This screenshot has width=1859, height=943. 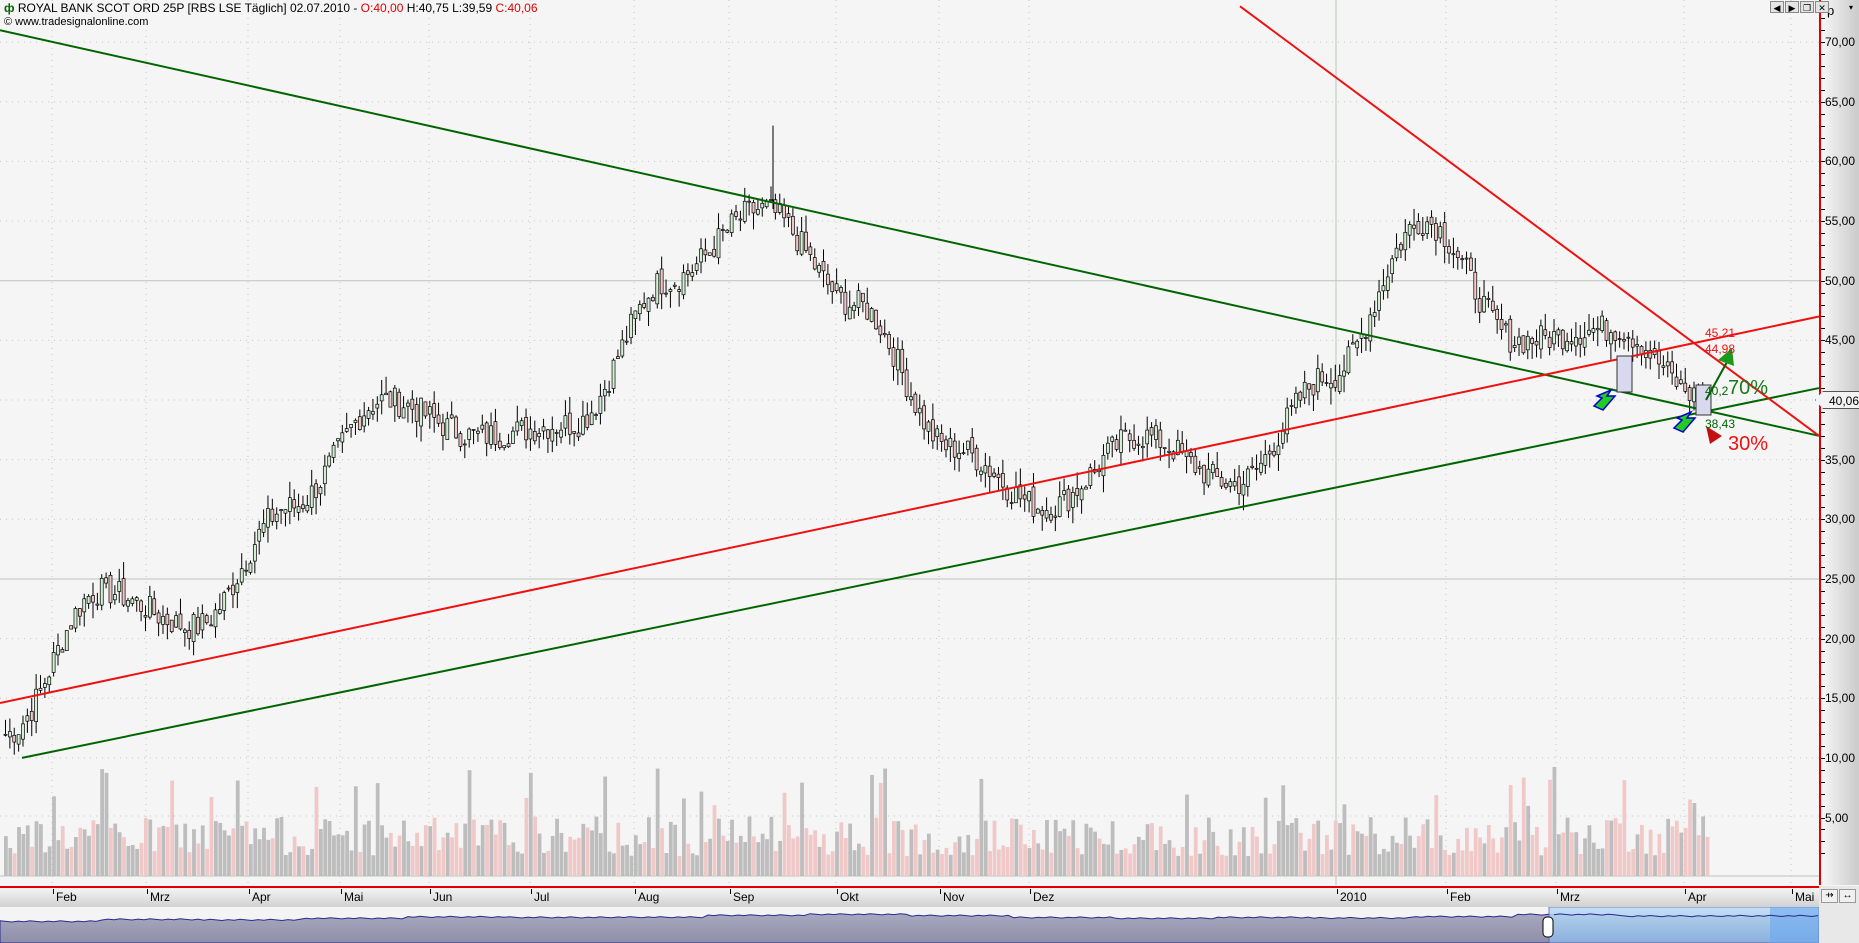 What do you see at coordinates (1840, 459) in the screenshot?
I see `y-tick-label: 35,00` at bounding box center [1840, 459].